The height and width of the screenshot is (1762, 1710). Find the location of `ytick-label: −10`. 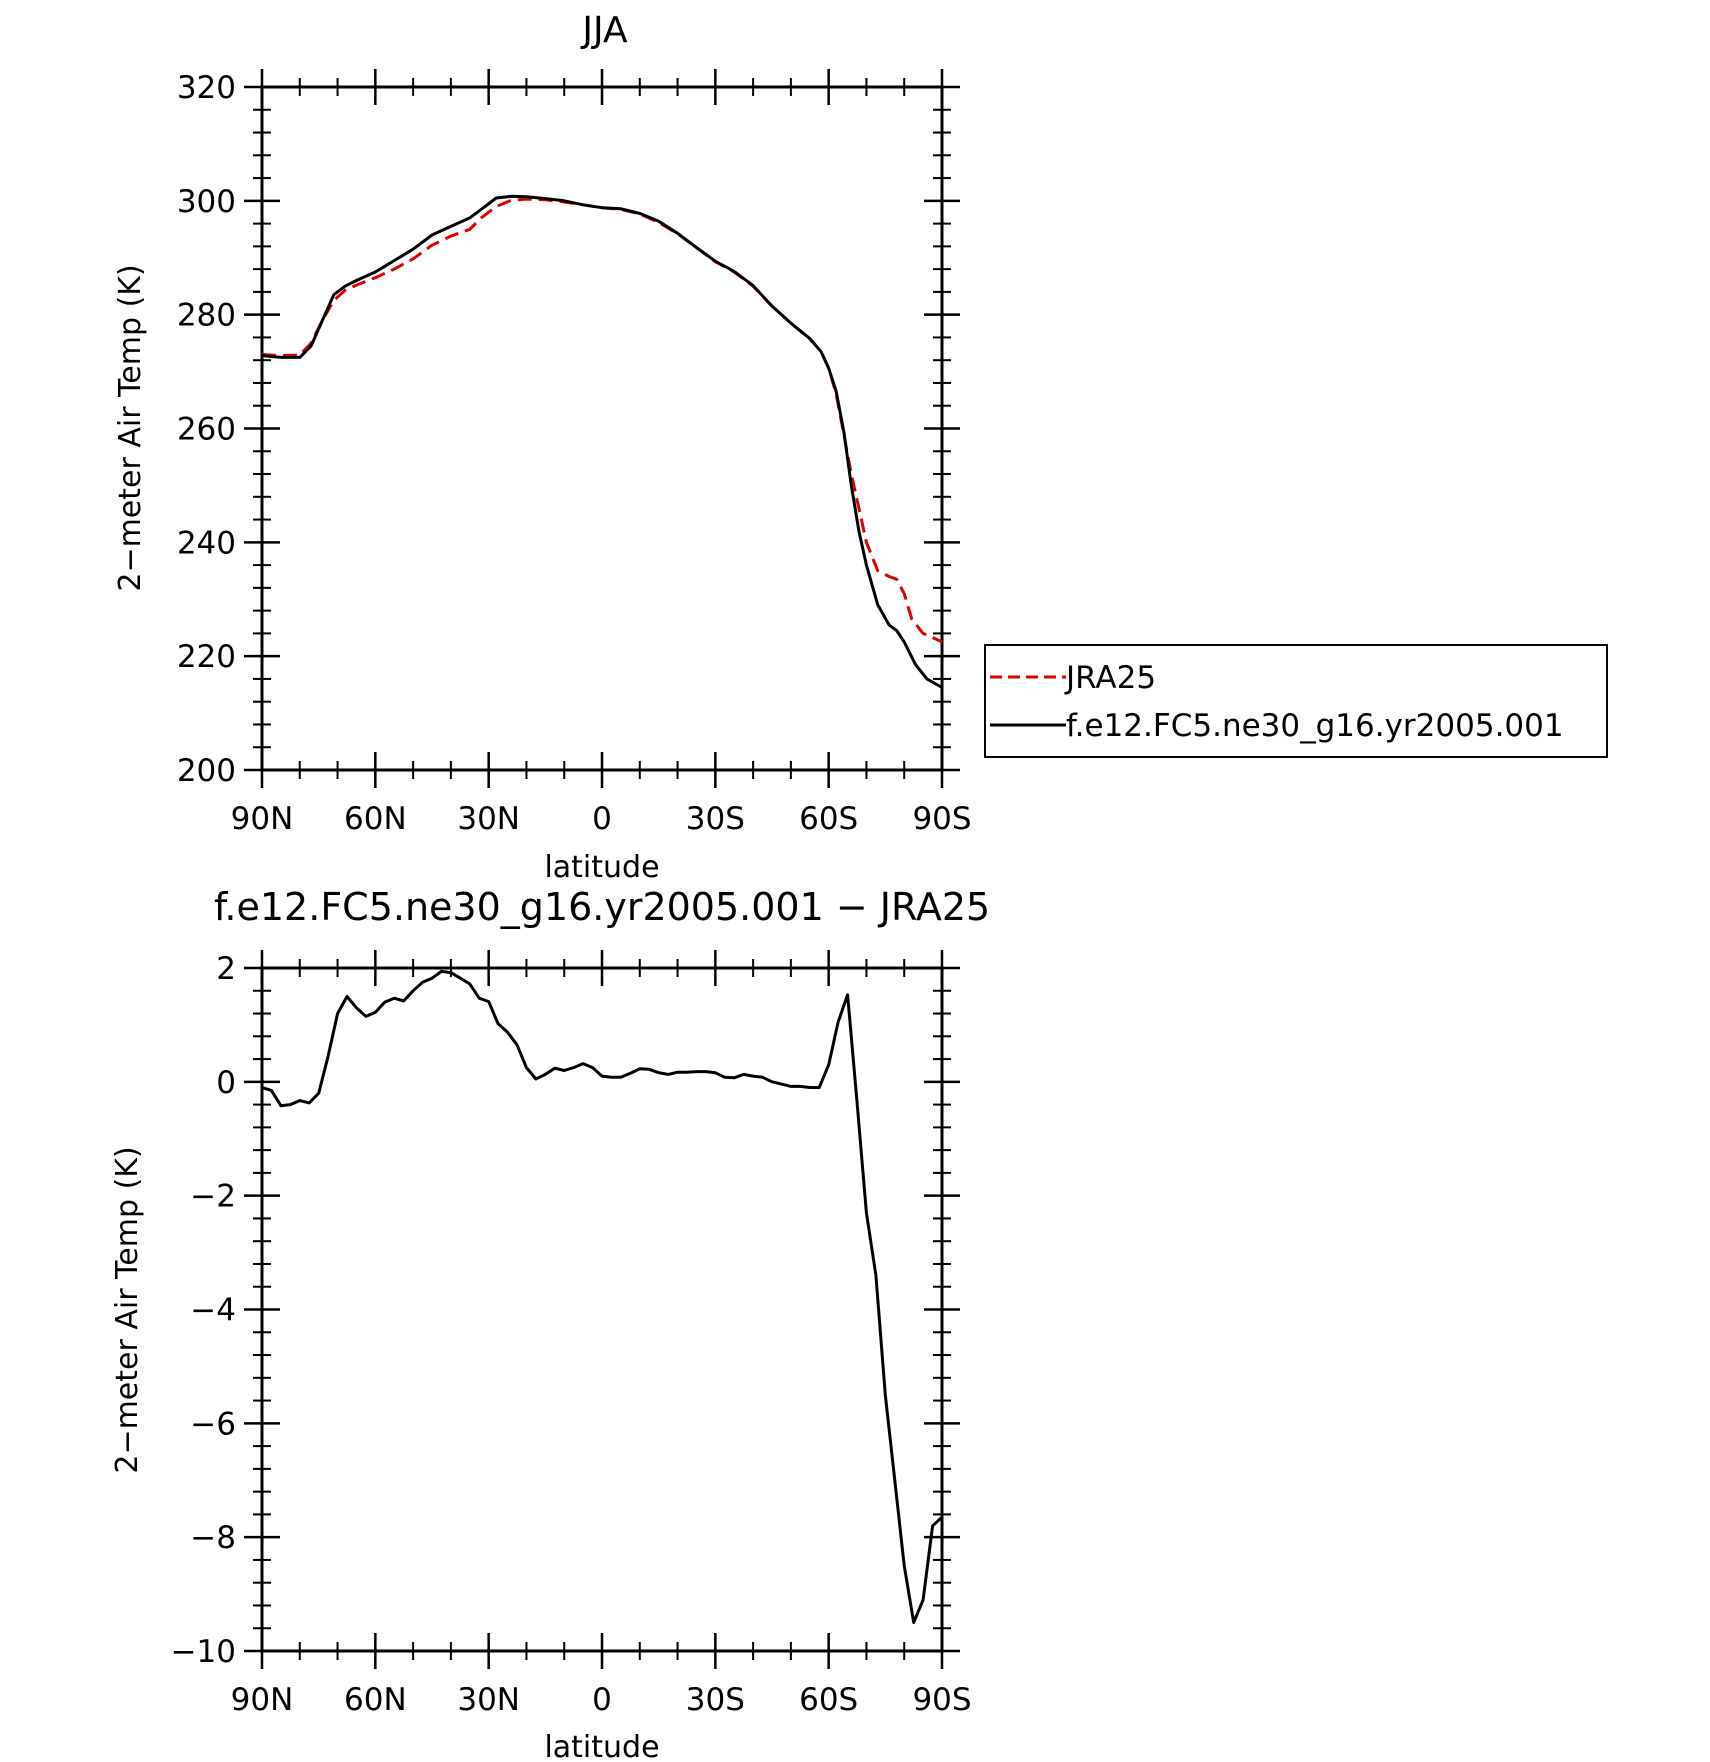

ytick-label: −10 is located at coordinates (203, 1652).